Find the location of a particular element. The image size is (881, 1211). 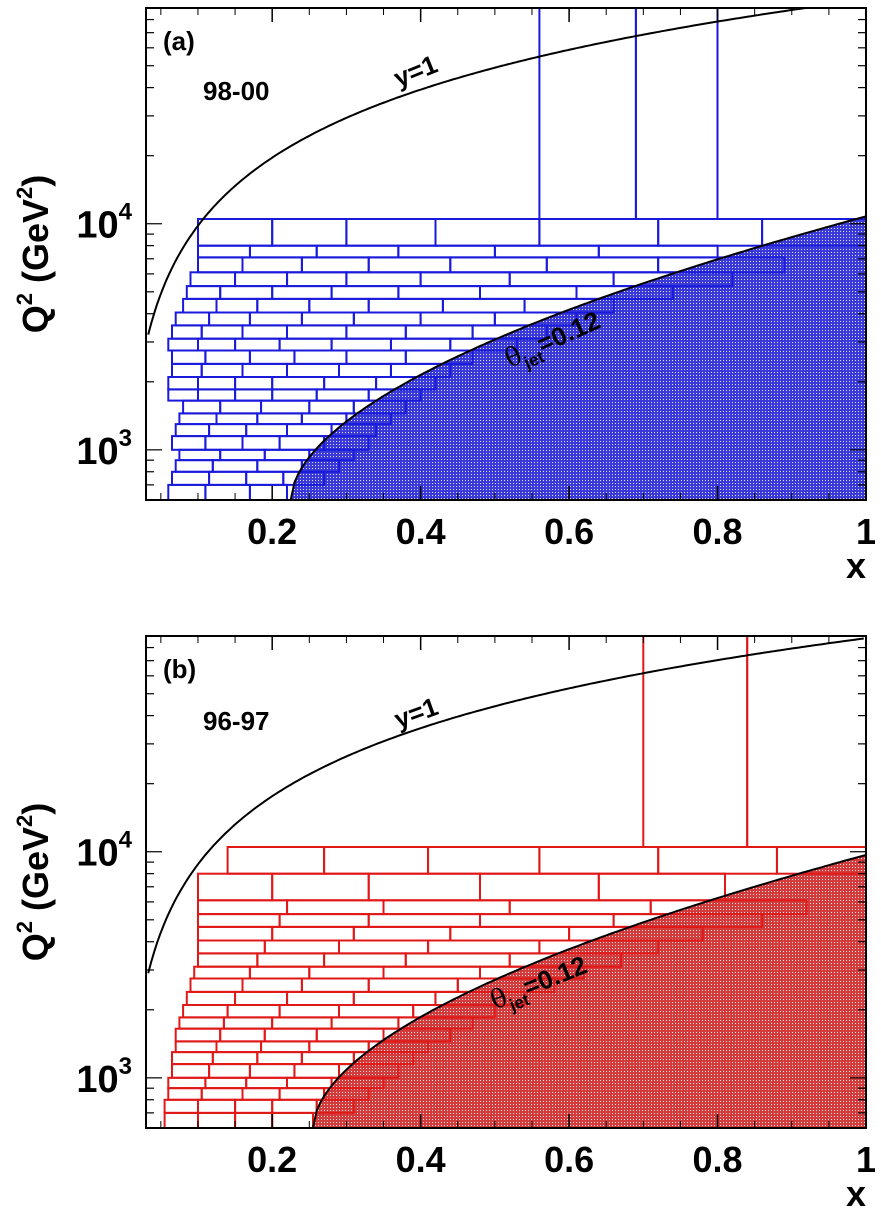

panel-b-excluded-region is located at coordinates (589, 991).